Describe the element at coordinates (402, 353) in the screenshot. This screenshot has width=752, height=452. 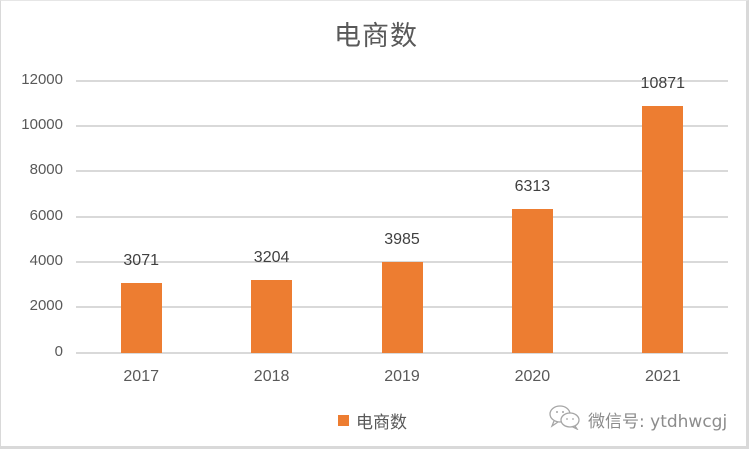
I see `x-axis-line` at that location.